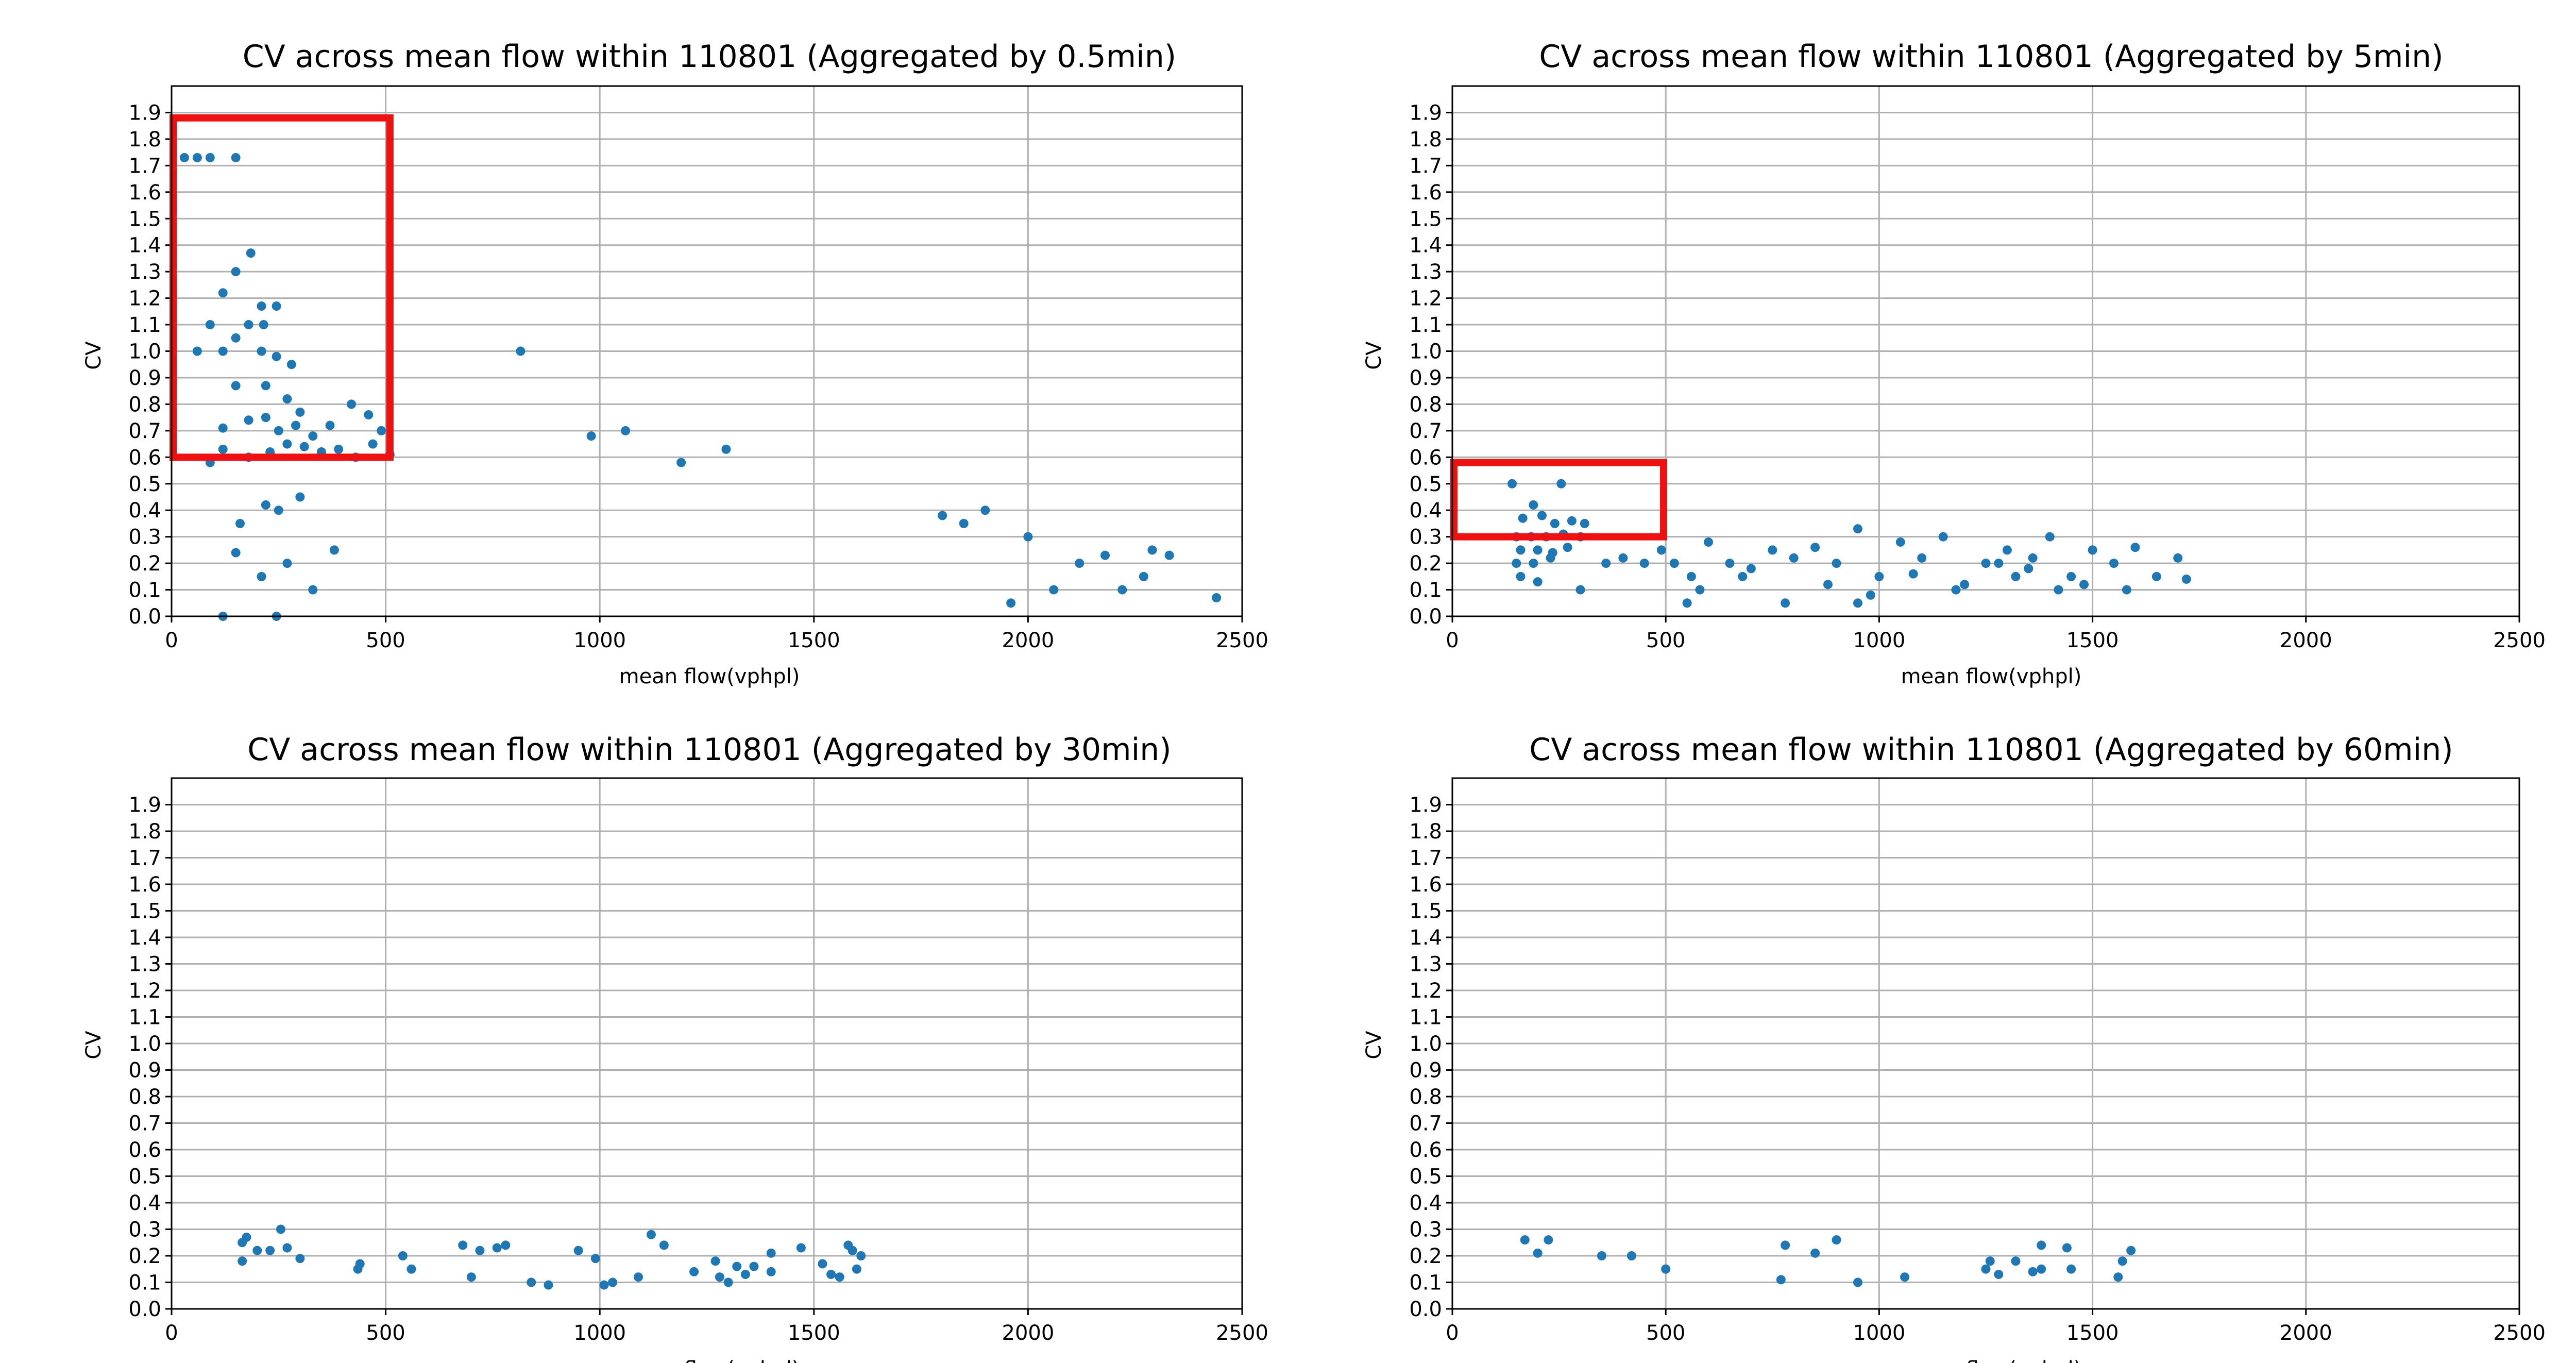 This screenshot has height=1363, width=2576. I want to click on y-tick-label: 1.3, so click(1425, 965).